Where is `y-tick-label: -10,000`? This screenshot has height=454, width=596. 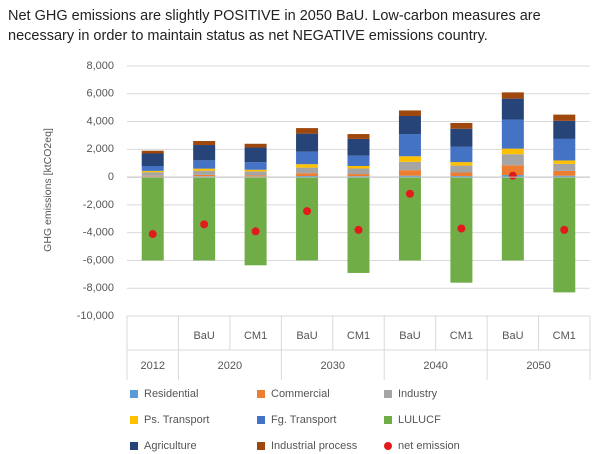
y-tick-label: -10,000 is located at coordinates (95, 316).